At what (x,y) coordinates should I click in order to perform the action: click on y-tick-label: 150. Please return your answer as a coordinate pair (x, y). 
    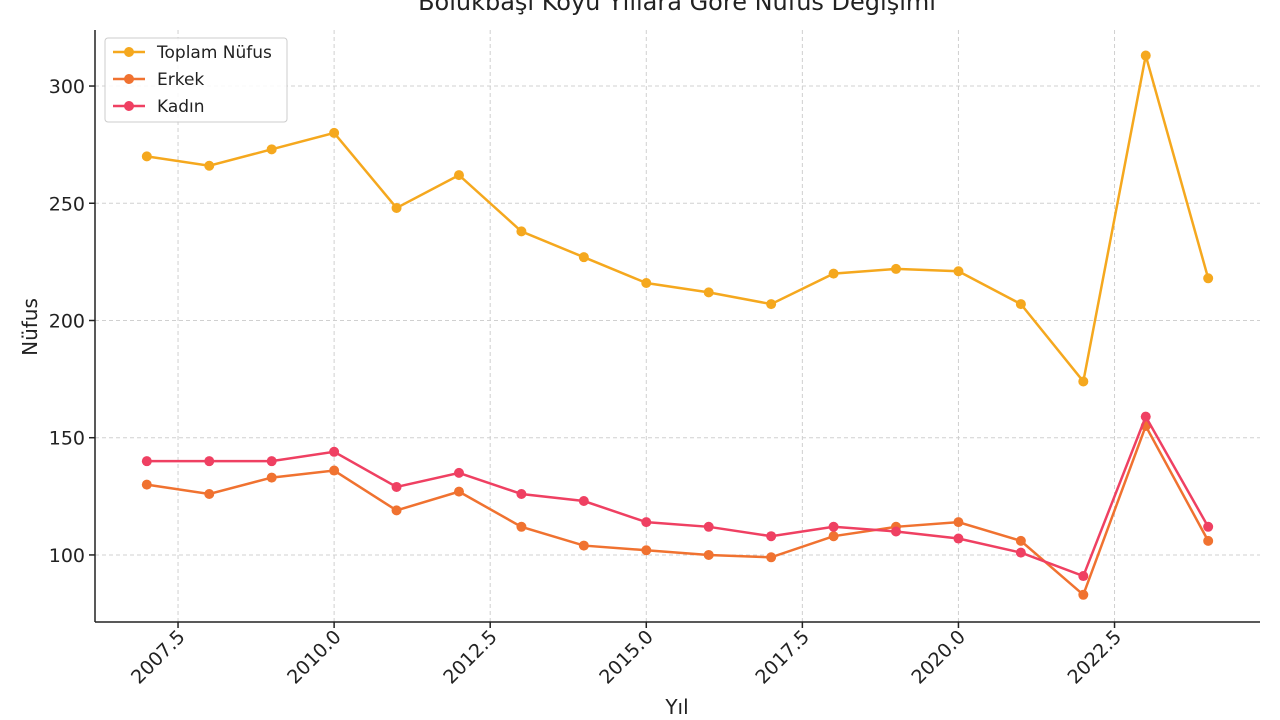
    Looking at the image, I should click on (67, 439).